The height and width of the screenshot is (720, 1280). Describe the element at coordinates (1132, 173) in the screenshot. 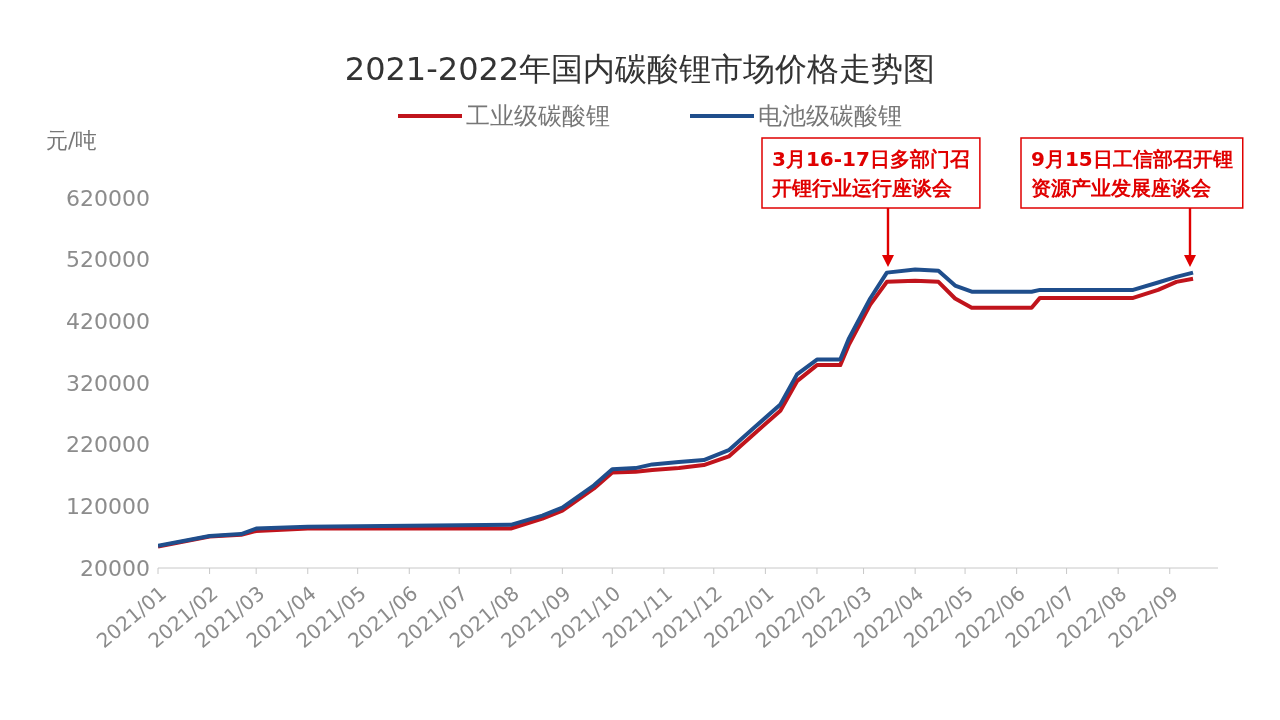

I see `annotation: 9月15日工信部召开锂资源产业发展座谈会` at that location.